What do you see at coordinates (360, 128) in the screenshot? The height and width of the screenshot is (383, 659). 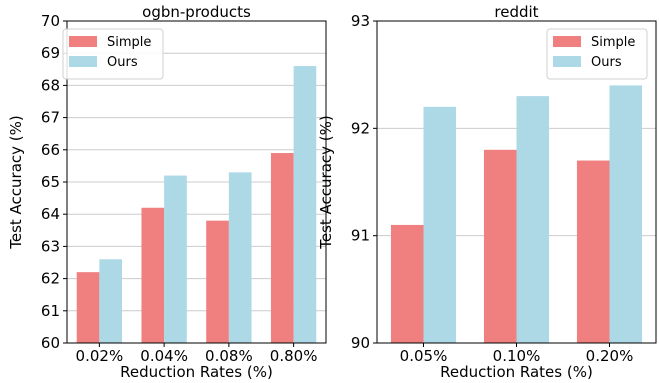 I see `y-tick-label: 92` at bounding box center [360, 128].